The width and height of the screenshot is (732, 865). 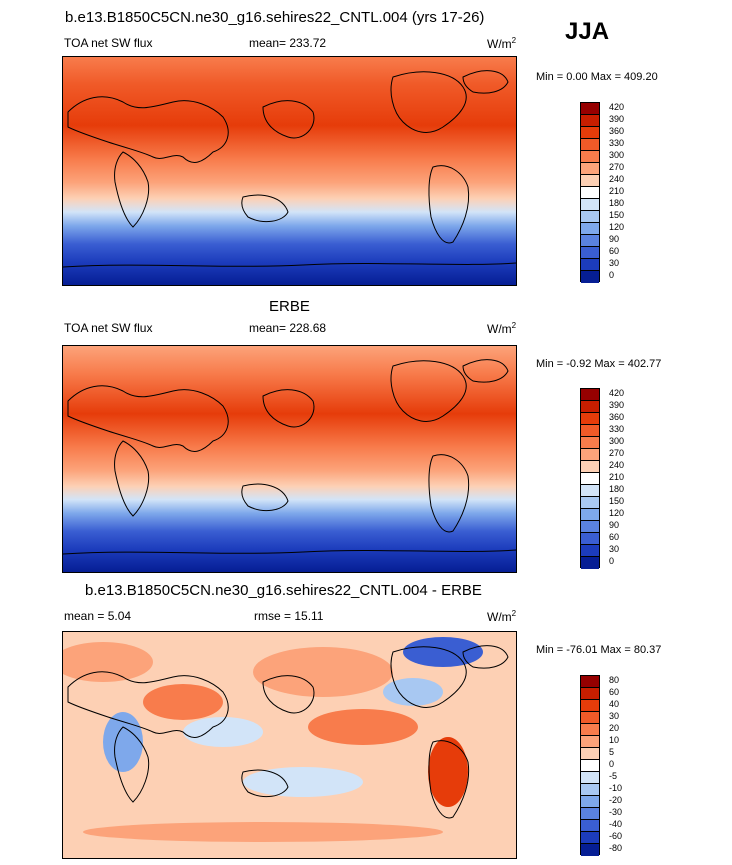 I want to click on panel-units-diff: W/m2, so click(x=502, y=616).